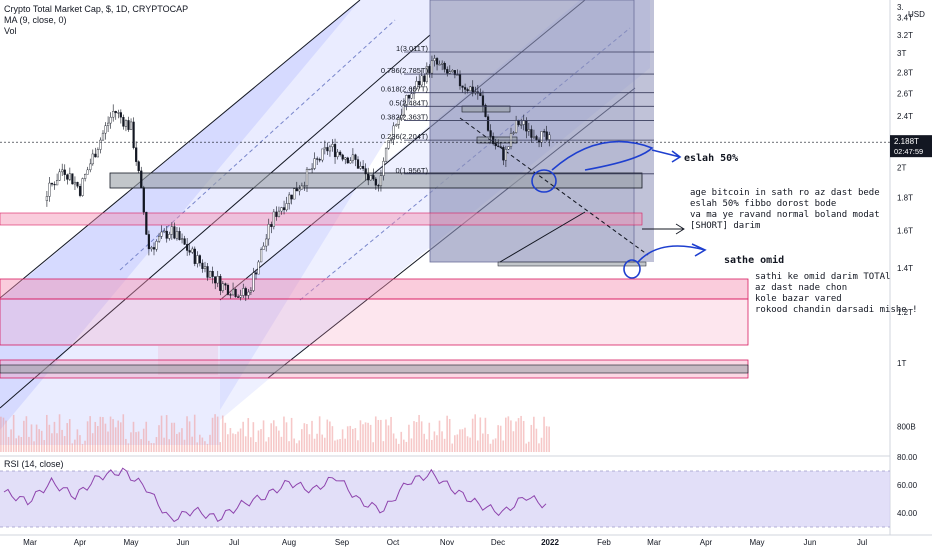 Image resolution: width=932 pixels, height=550 pixels. What do you see at coordinates (911, 146) in the screenshot?
I see `last-price-badge` at bounding box center [911, 146].